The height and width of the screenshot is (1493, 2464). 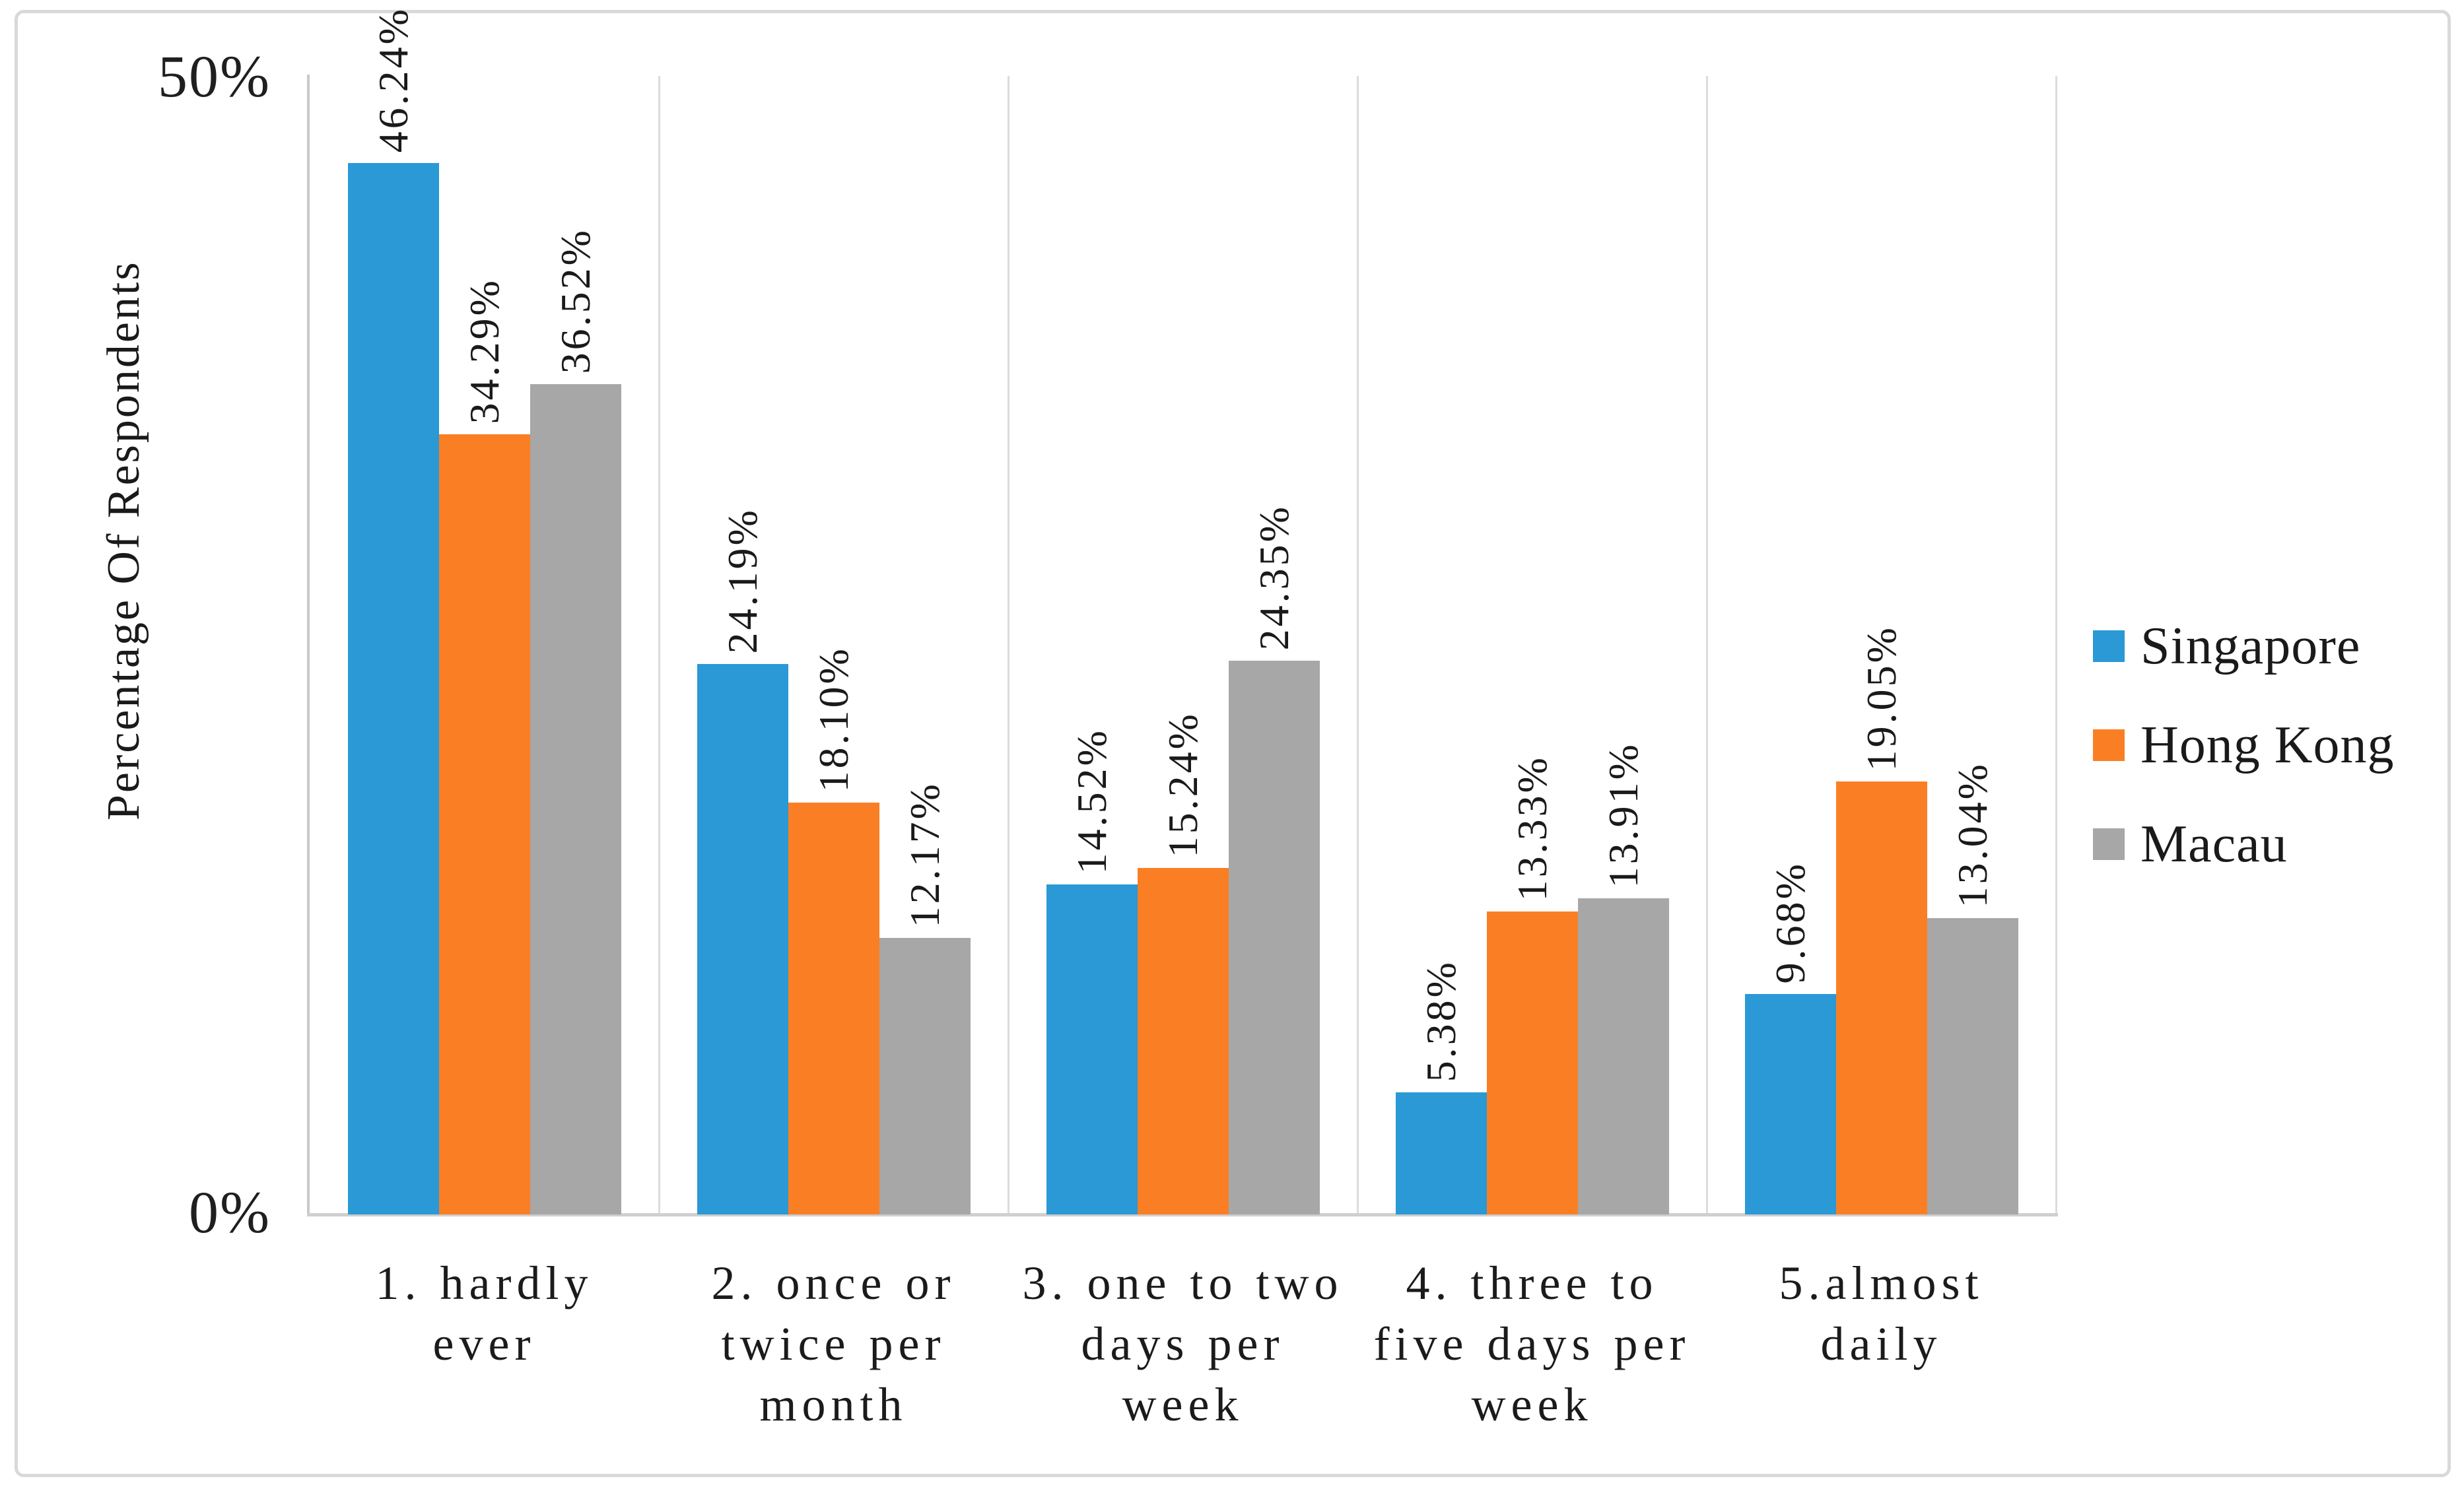 What do you see at coordinates (123, 540) in the screenshot?
I see `y-axis-title: Percentage Of Respondents` at bounding box center [123, 540].